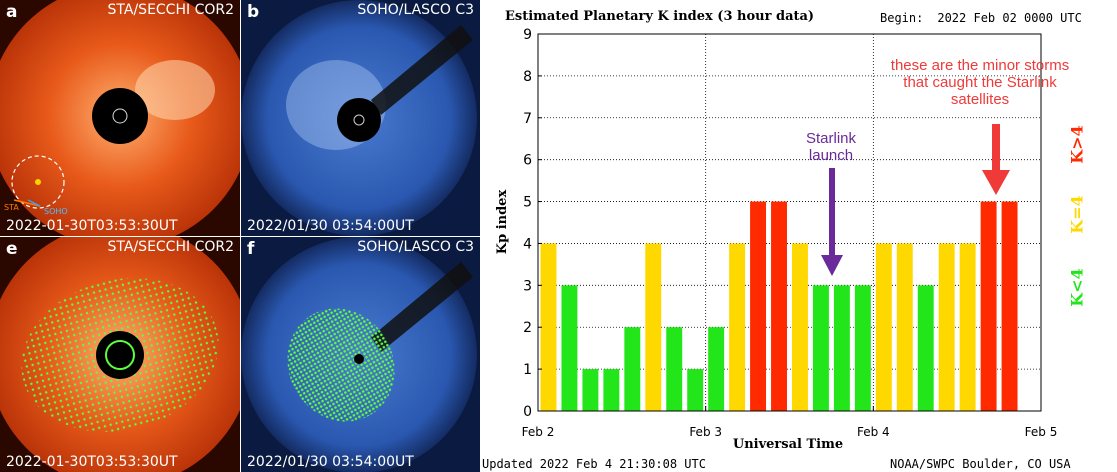 The image size is (1117, 472). I want to click on legend-mid: K=4, so click(1077, 214).